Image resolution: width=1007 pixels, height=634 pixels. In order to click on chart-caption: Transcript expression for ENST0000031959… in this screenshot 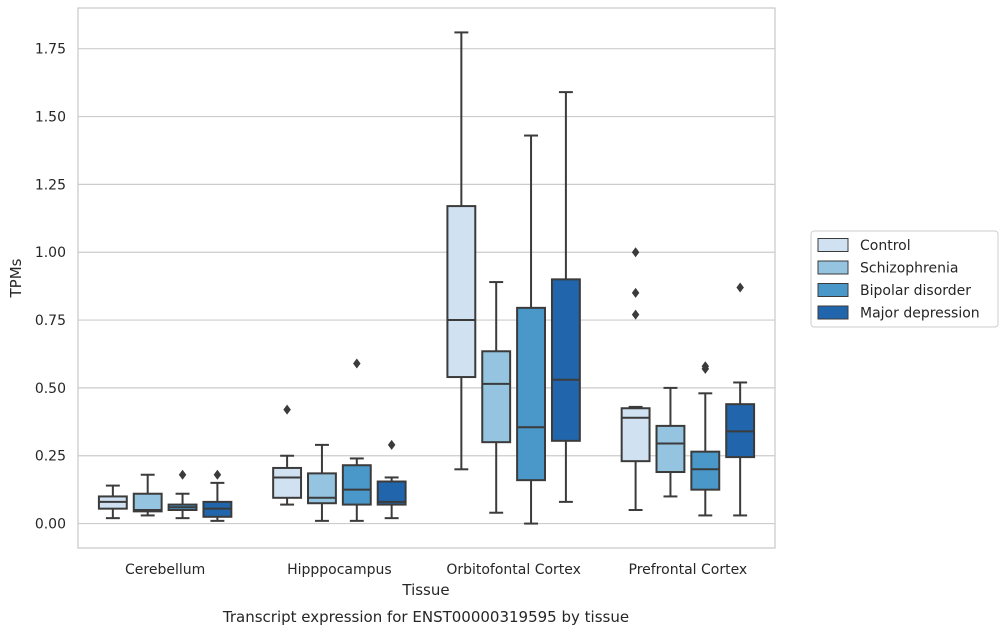, I will do `click(425, 617)`.